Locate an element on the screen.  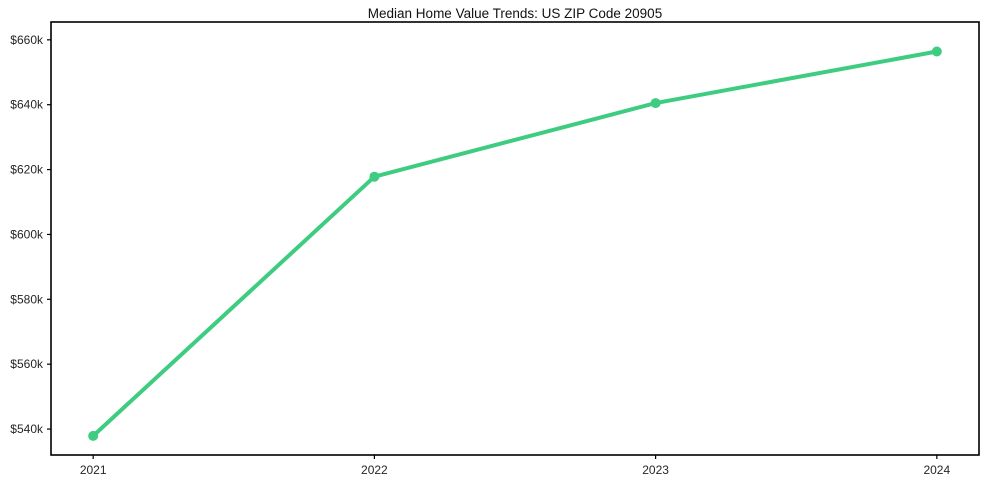
y-tick-label: $640k is located at coordinates (27, 105).